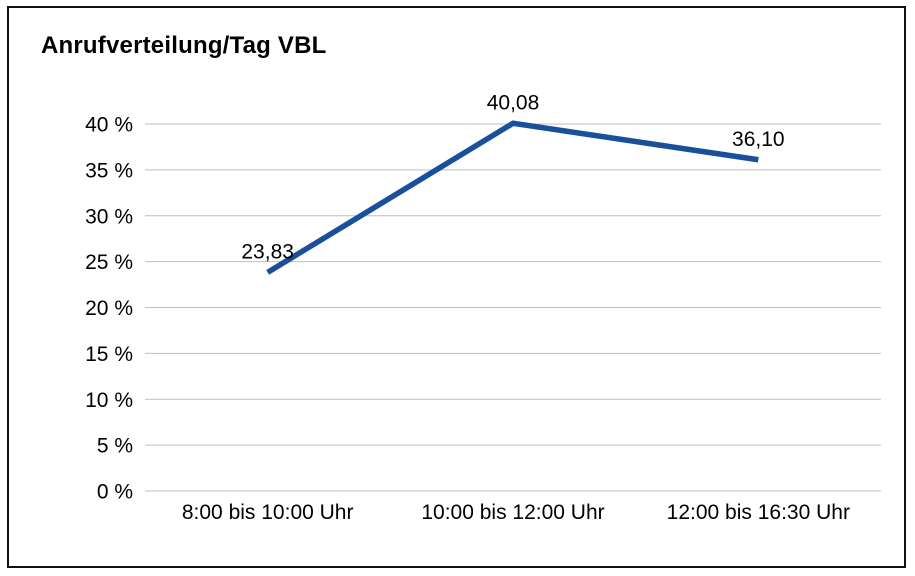 The width and height of the screenshot is (915, 576). I want to click on y-tick-label: 40 %, so click(109, 125).